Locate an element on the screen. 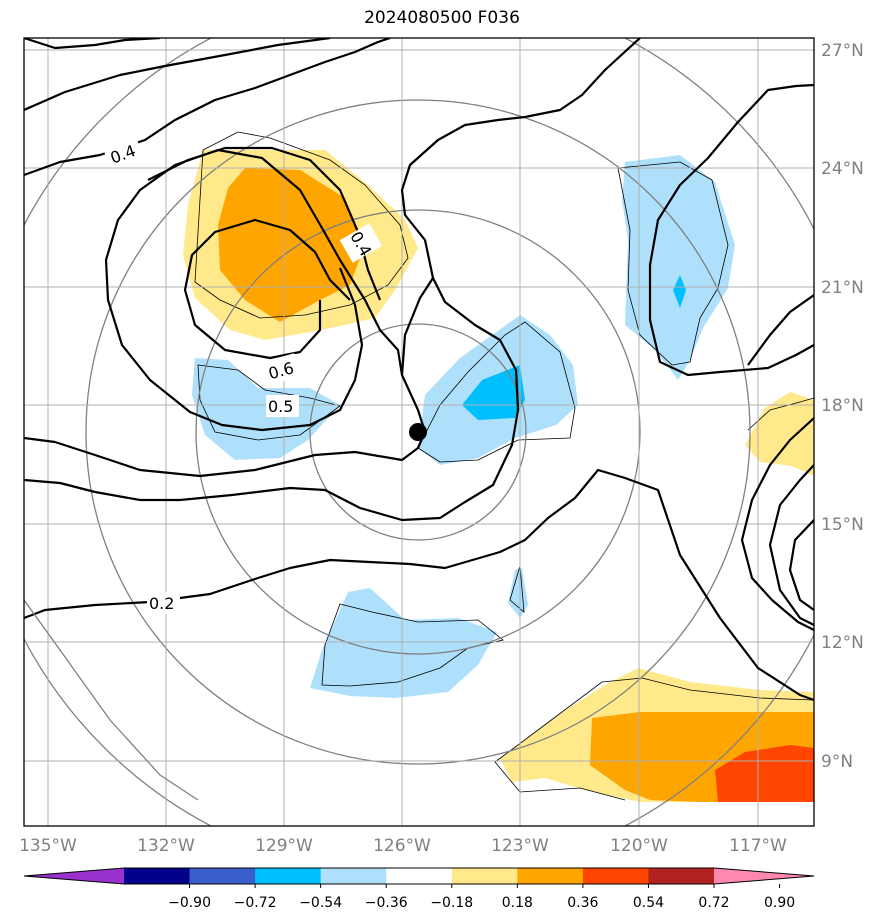 This screenshot has height=924, width=884. lon-label: 135°W is located at coordinates (48, 846).